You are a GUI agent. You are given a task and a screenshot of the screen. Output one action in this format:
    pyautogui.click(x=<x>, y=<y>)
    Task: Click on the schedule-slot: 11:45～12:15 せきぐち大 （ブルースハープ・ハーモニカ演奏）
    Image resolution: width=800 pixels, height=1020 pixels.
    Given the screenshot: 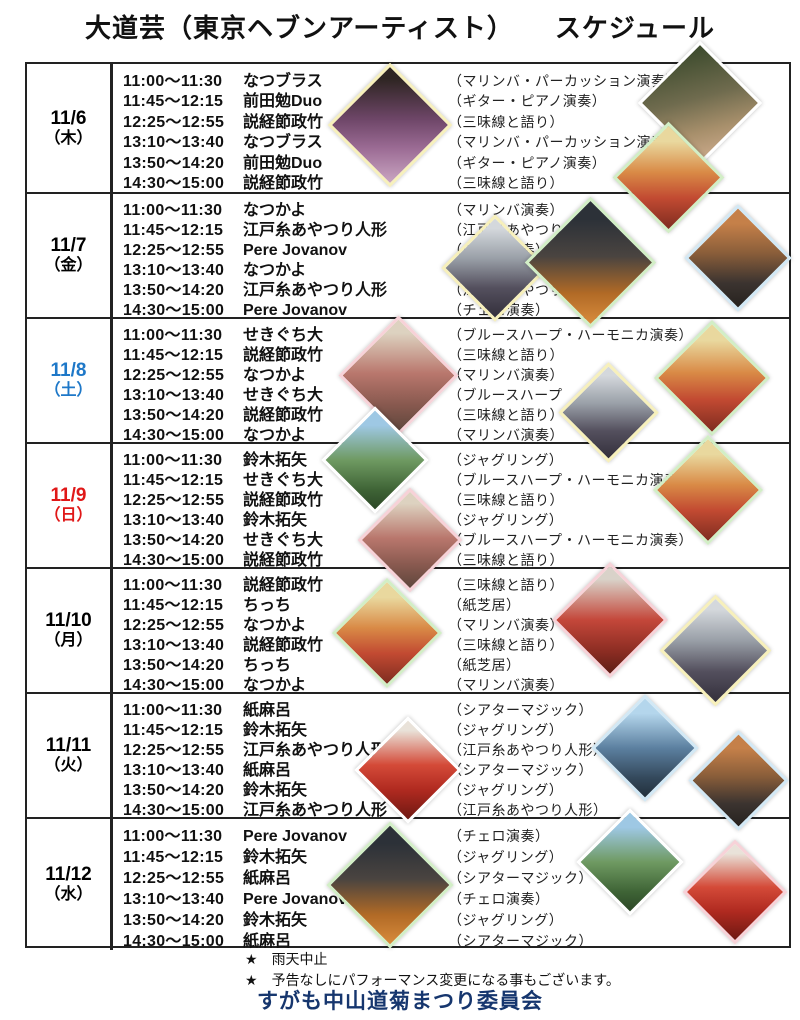 What is the action you would take?
    pyautogui.click(x=455, y=477)
    